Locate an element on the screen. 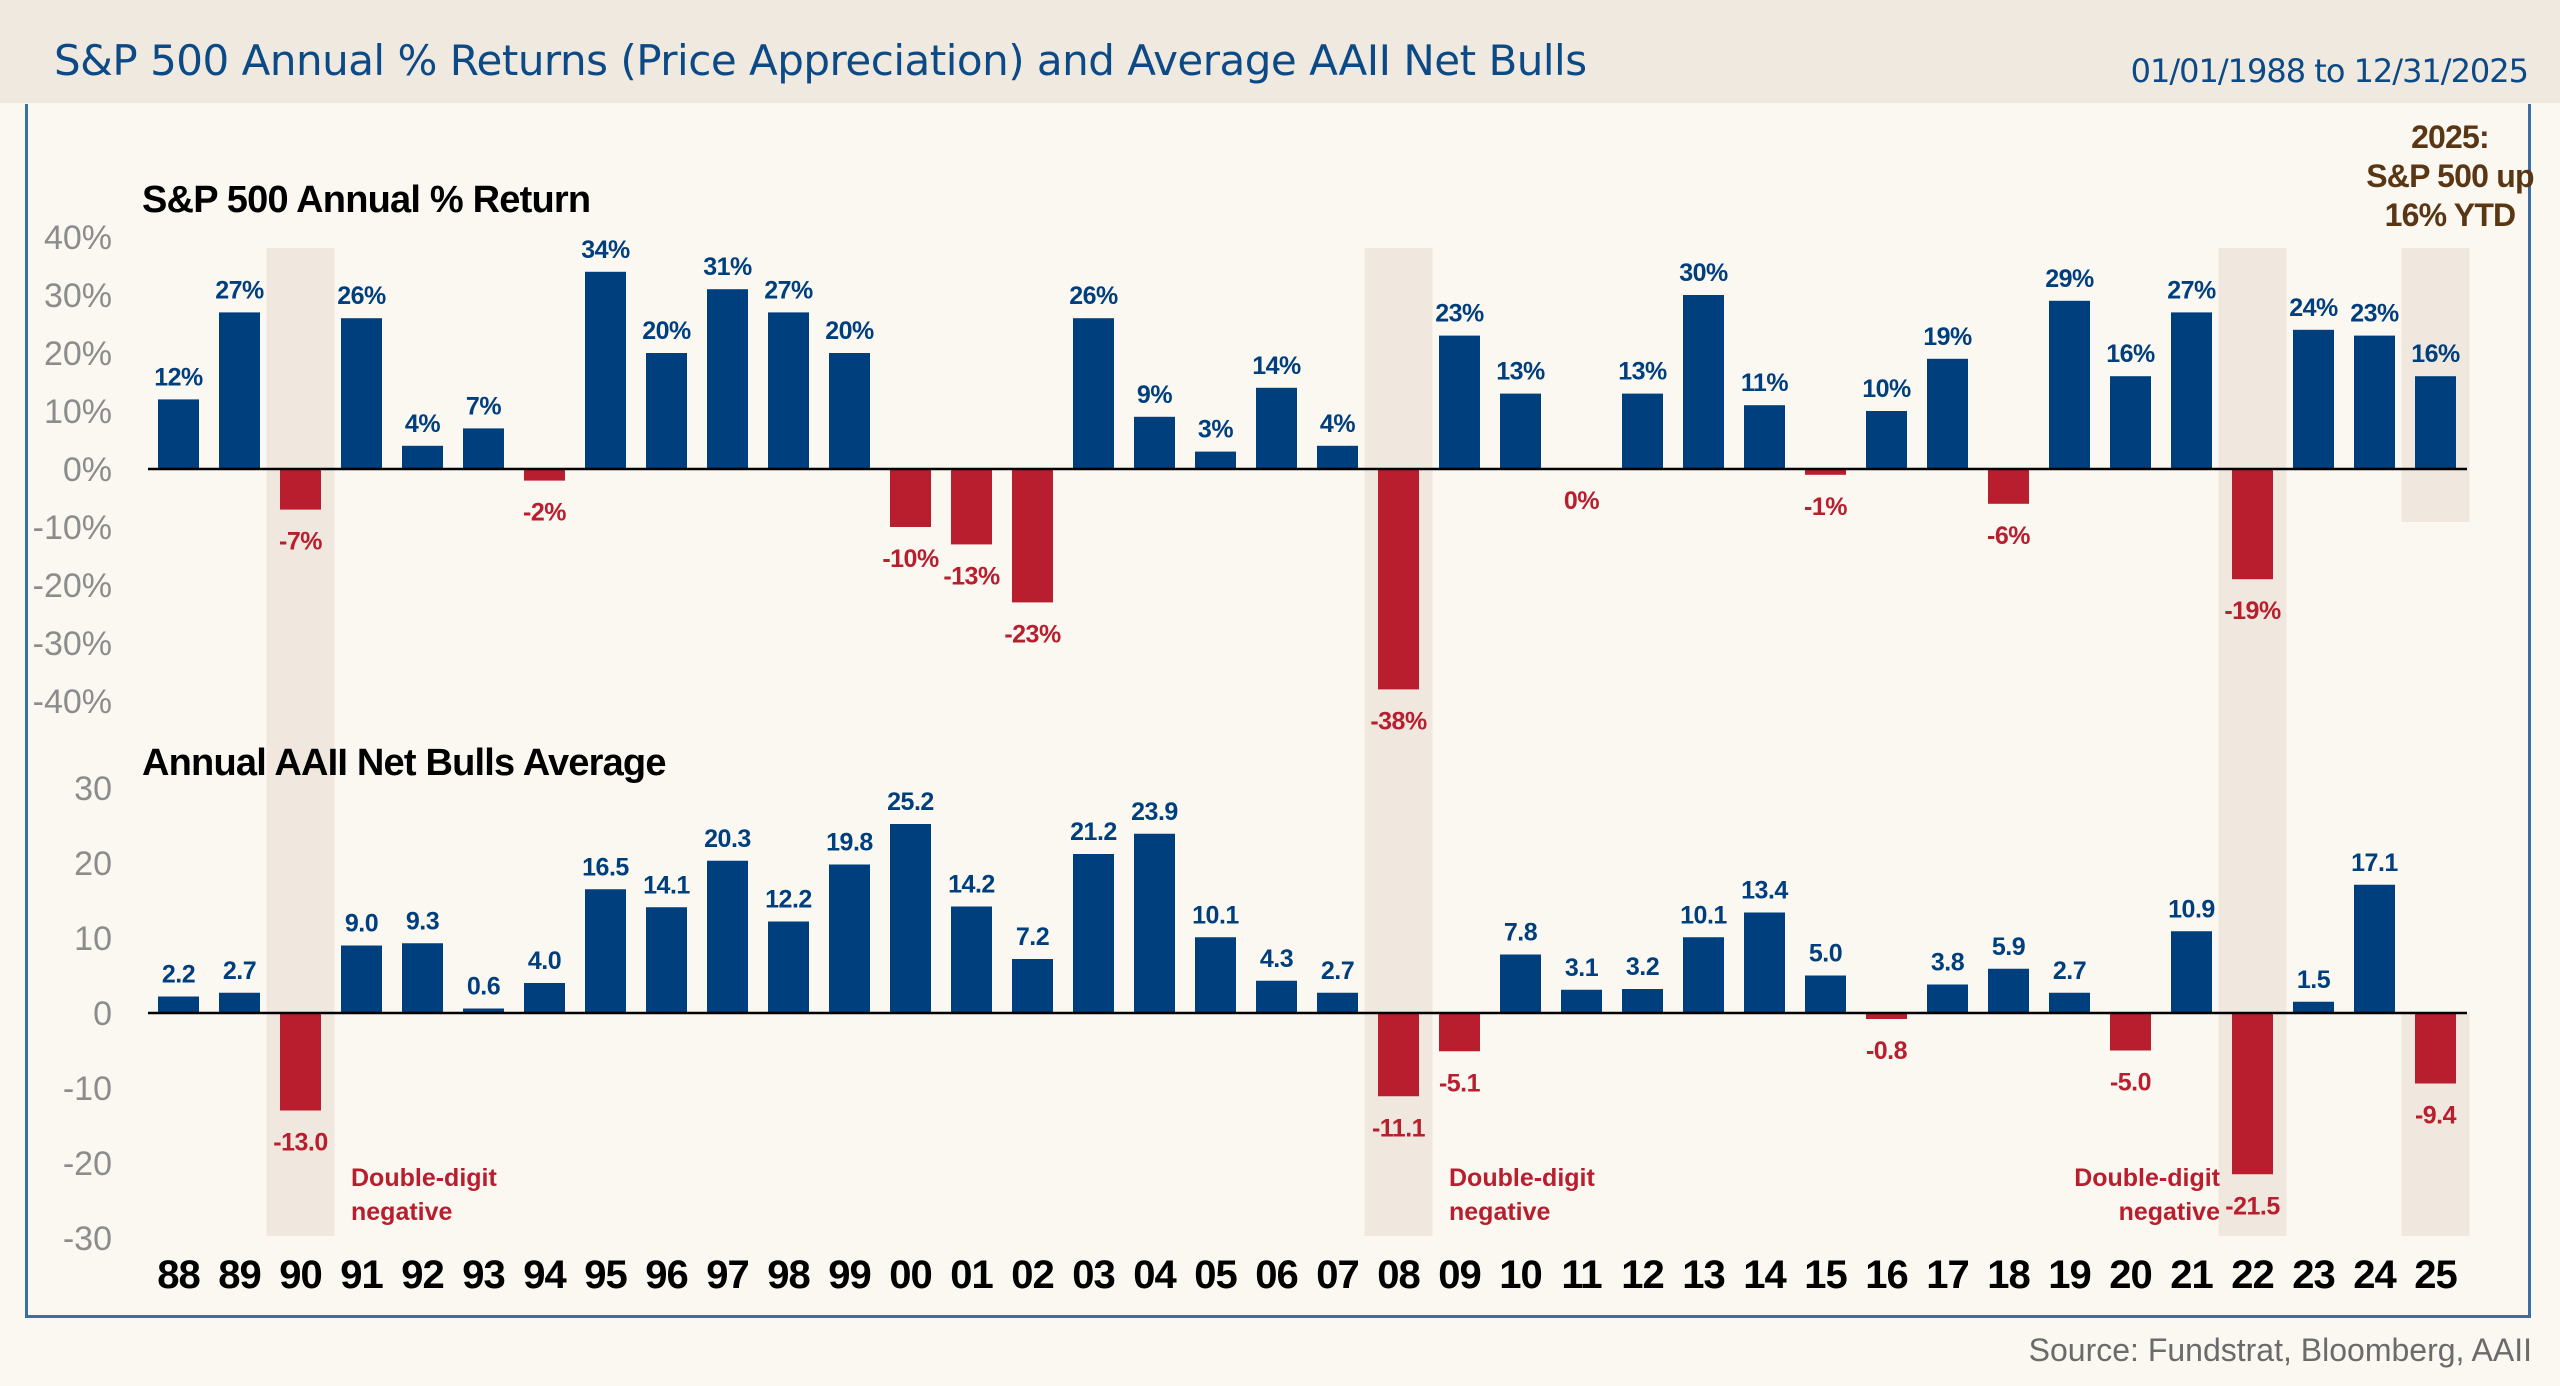 The width and height of the screenshot is (2560, 1386). aaii-value-label-01: 14.2 is located at coordinates (971, 885).